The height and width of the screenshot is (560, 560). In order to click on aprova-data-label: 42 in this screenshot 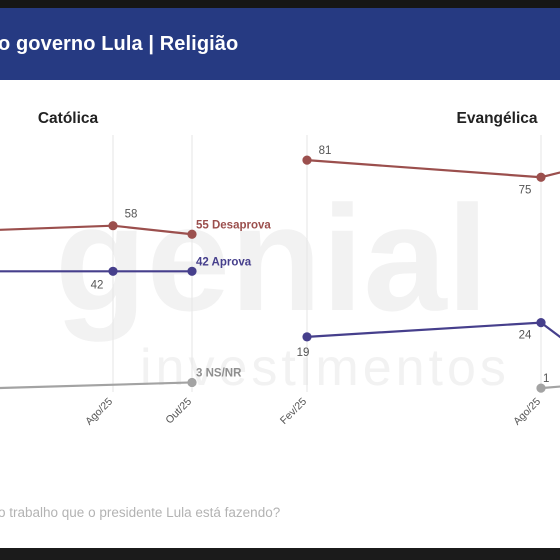, I will do `click(97, 285)`.